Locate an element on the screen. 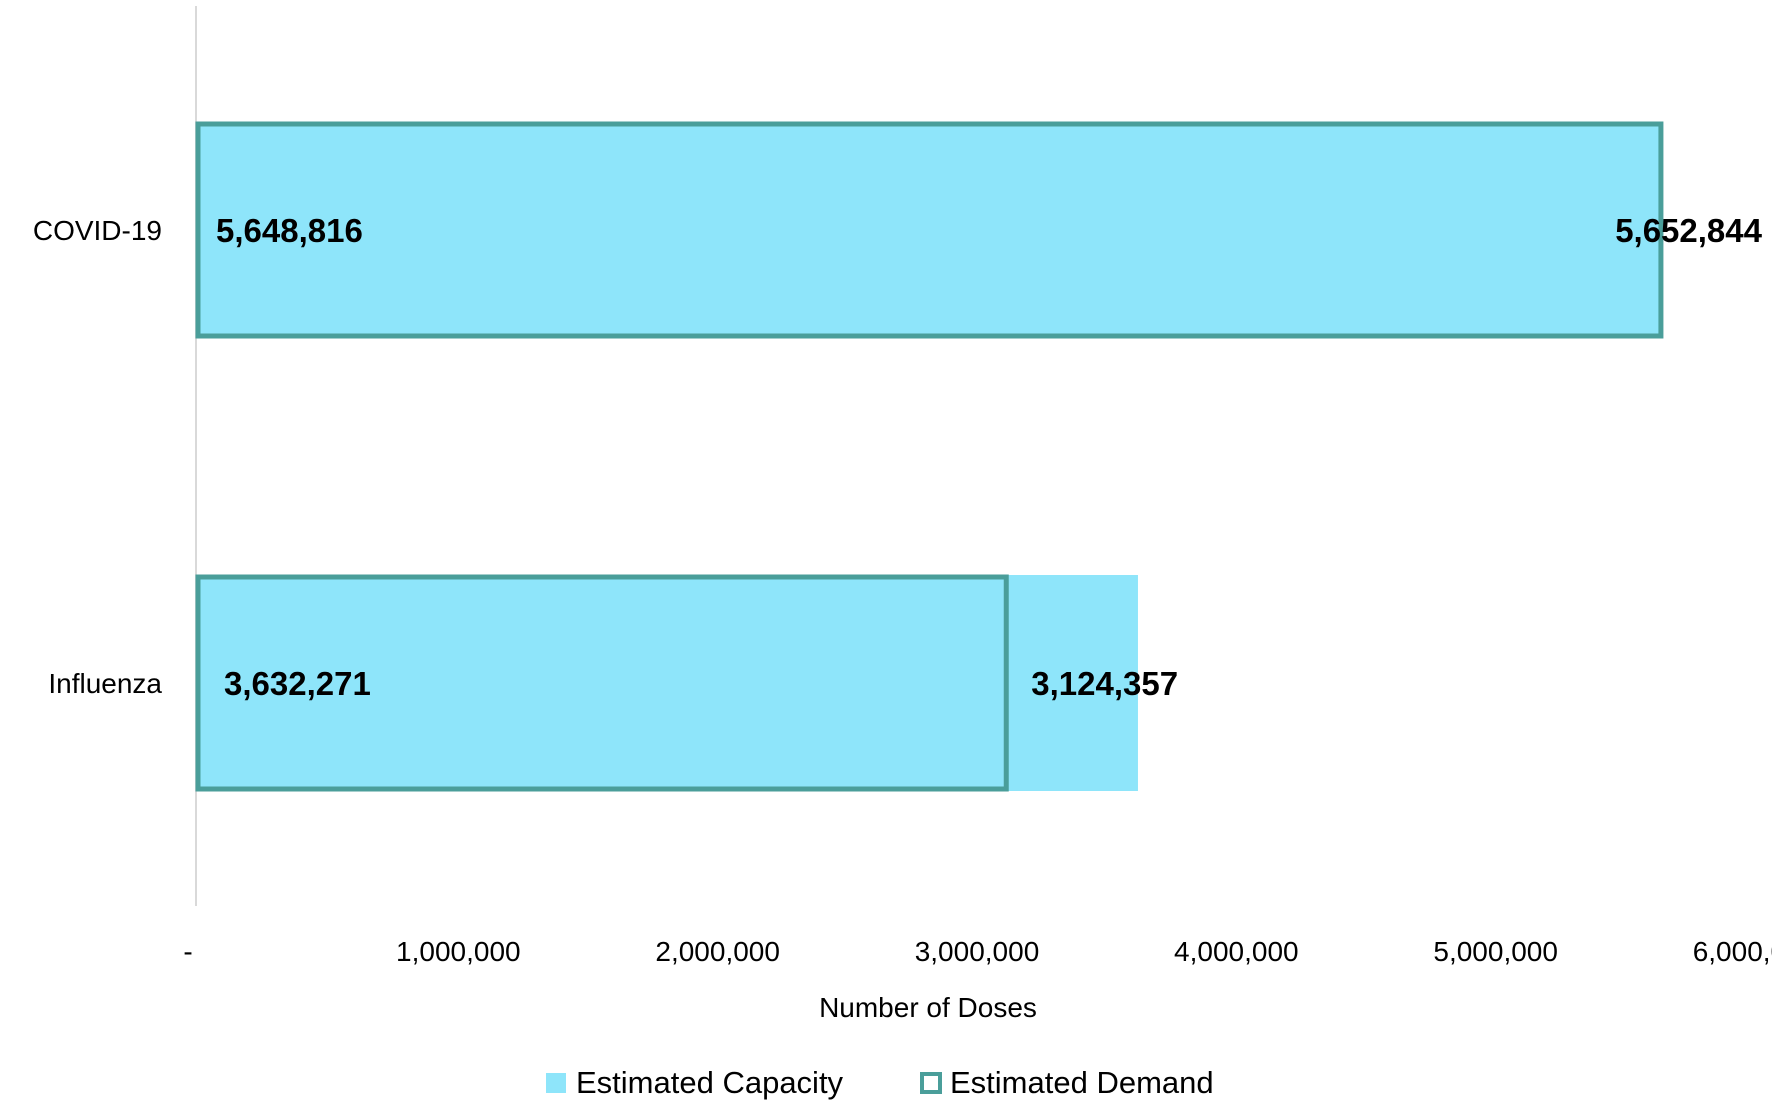 The width and height of the screenshot is (1772, 1111). legend: Estimated Capacity Estimated Demand is located at coordinates (880, 1082).